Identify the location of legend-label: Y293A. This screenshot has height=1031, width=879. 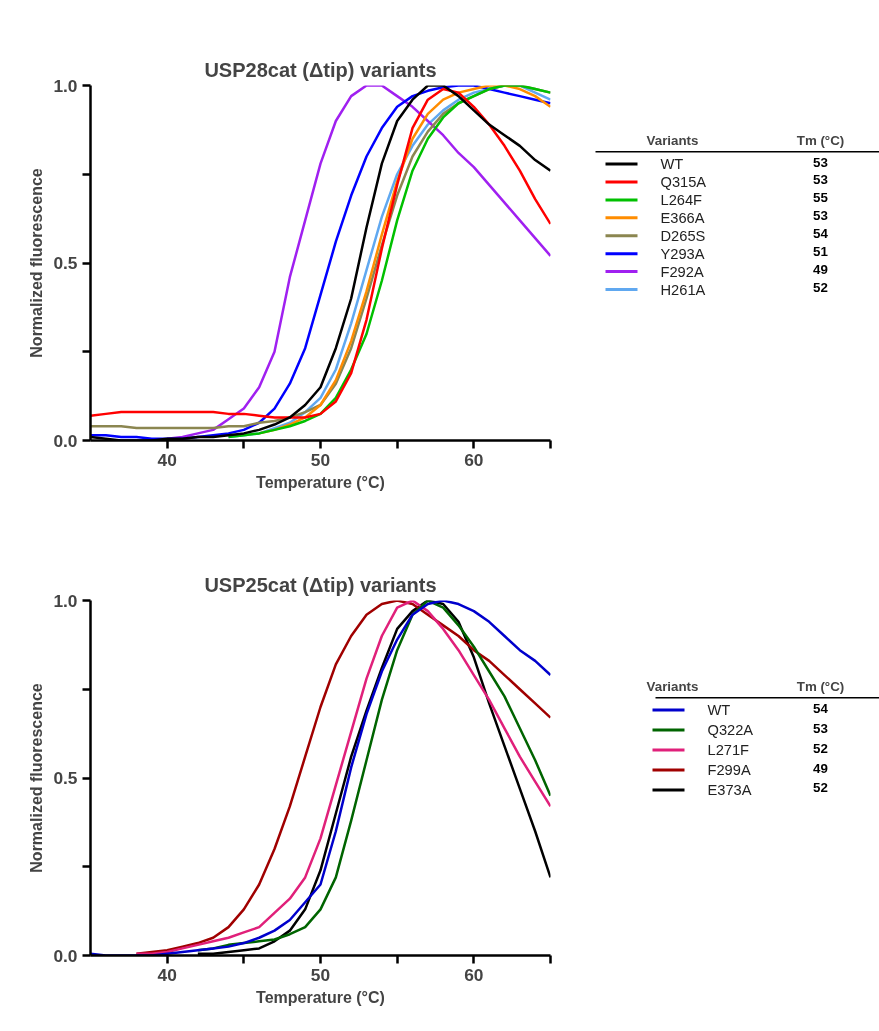
(682, 253).